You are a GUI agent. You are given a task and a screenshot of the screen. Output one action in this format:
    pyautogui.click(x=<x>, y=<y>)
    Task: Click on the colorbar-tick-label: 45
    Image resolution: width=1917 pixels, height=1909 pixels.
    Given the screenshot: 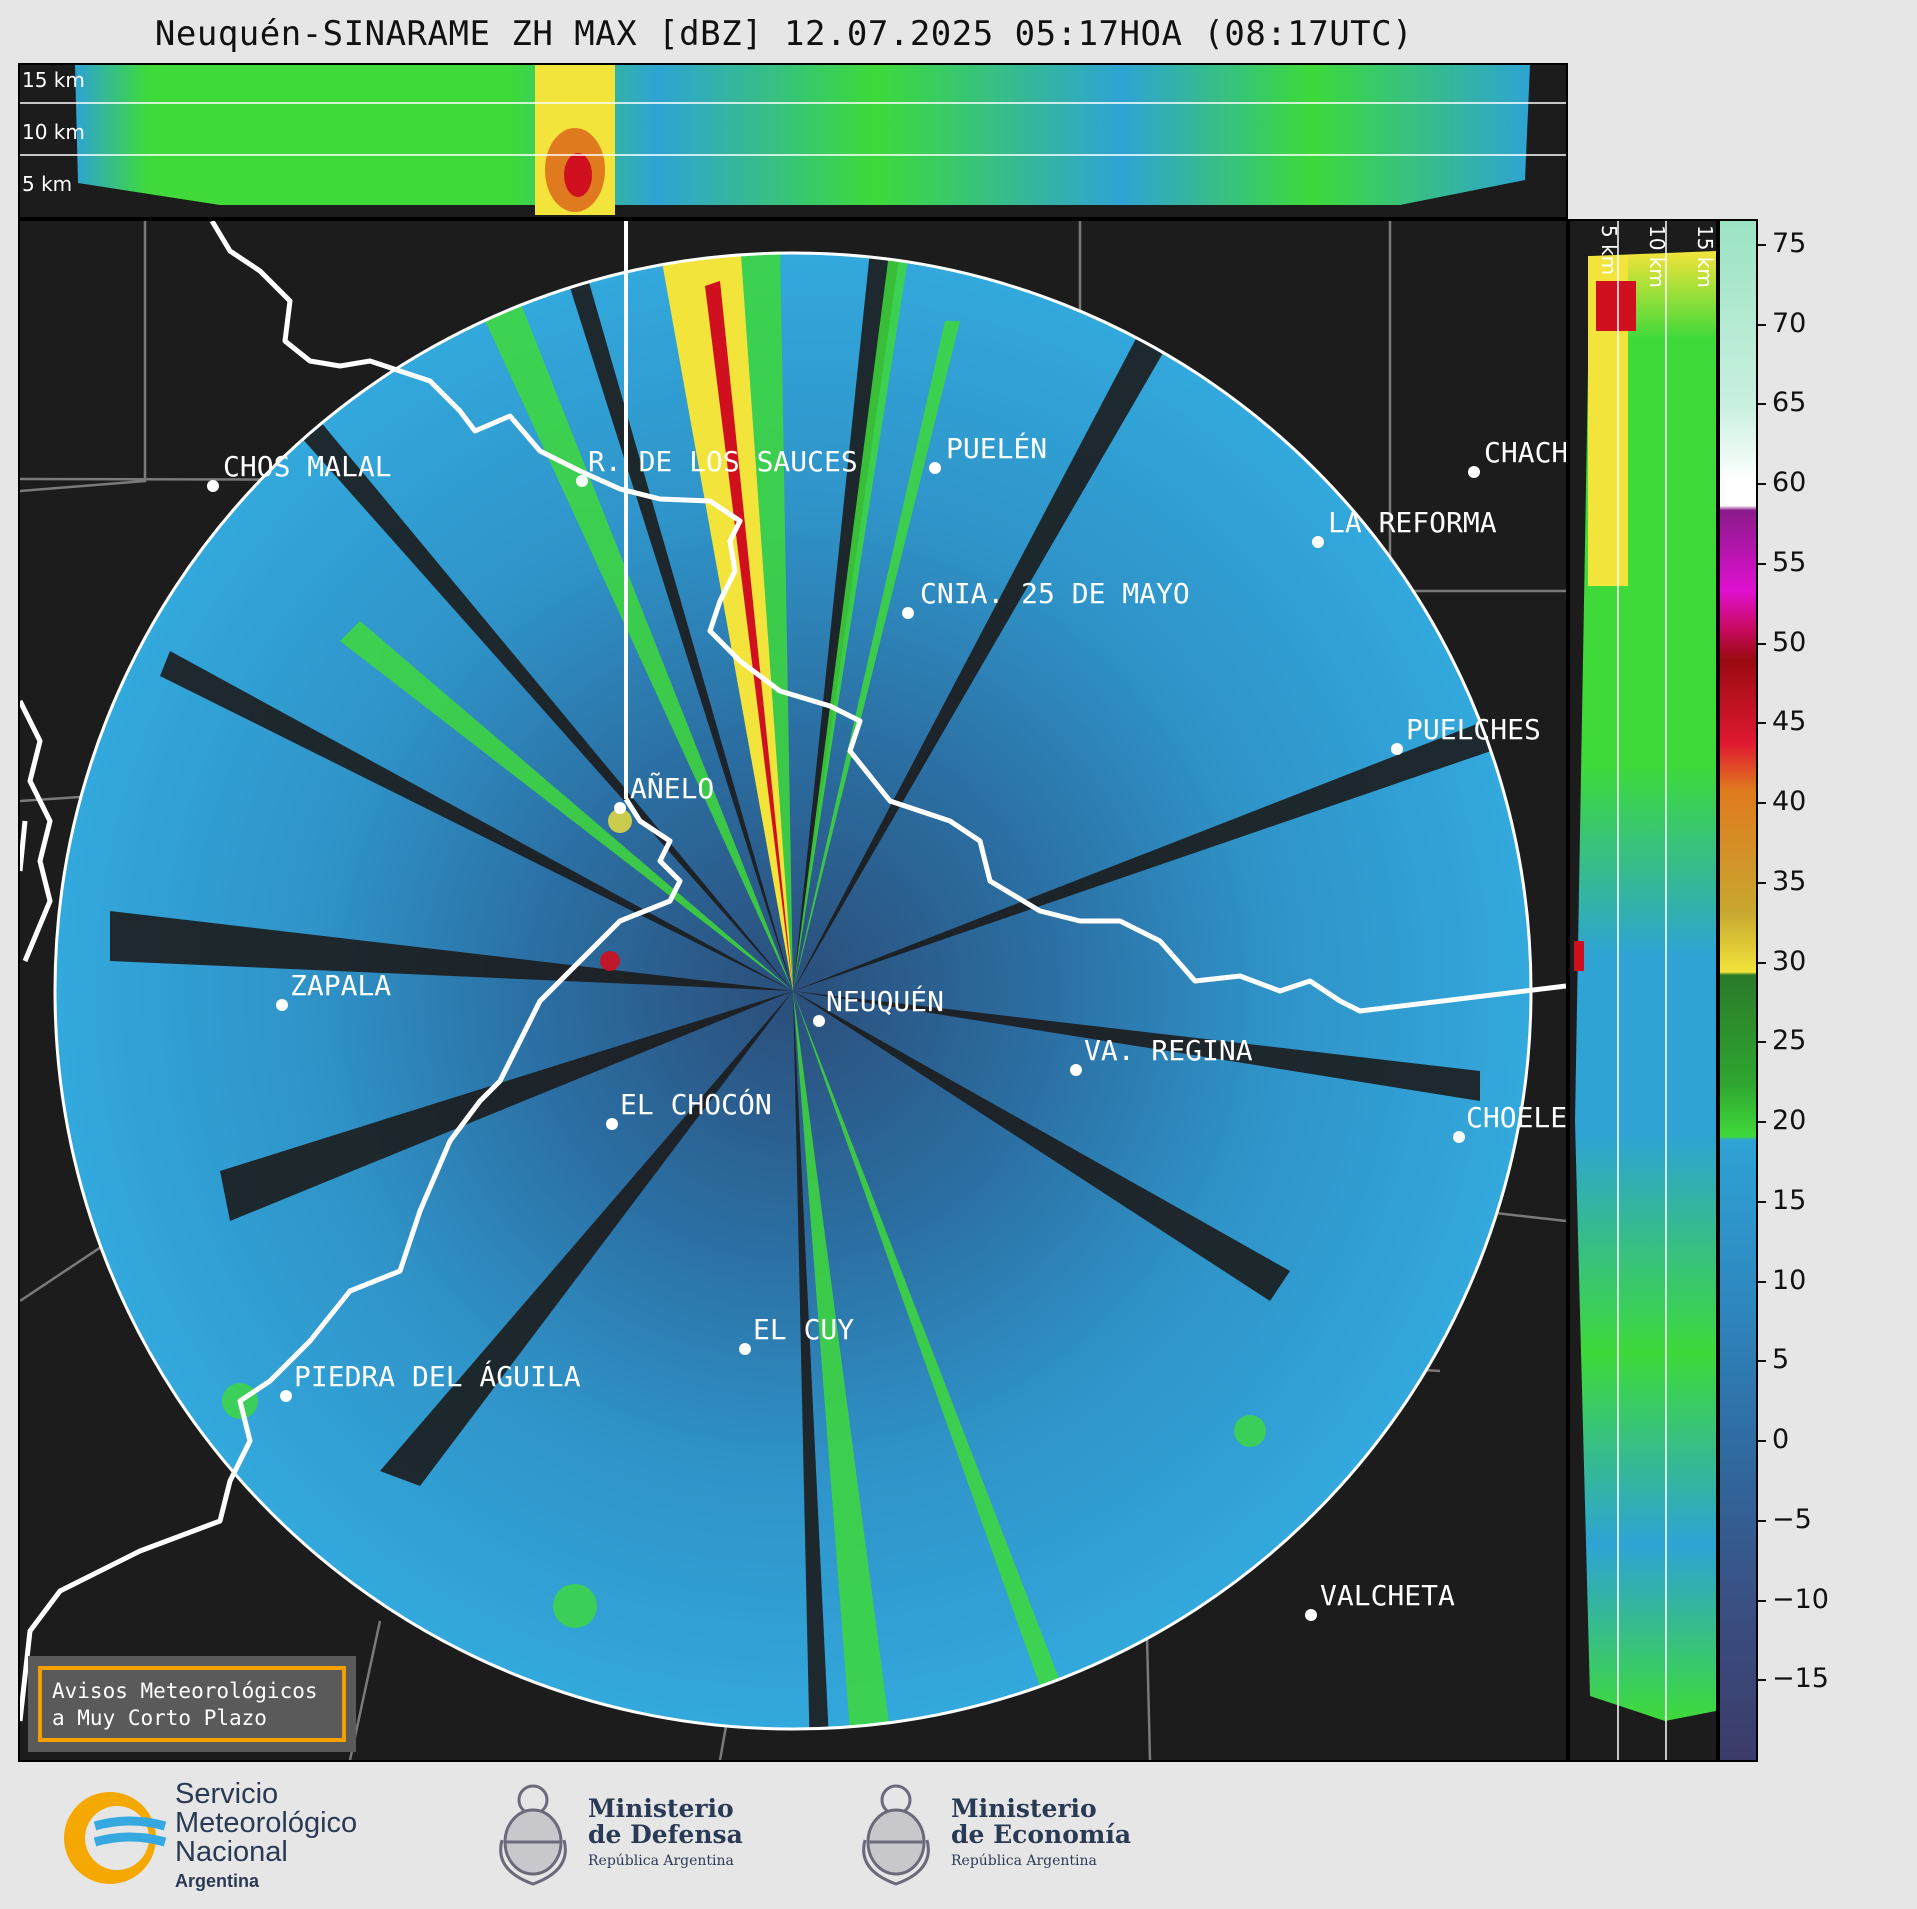 What is the action you would take?
    pyautogui.click(x=1789, y=722)
    